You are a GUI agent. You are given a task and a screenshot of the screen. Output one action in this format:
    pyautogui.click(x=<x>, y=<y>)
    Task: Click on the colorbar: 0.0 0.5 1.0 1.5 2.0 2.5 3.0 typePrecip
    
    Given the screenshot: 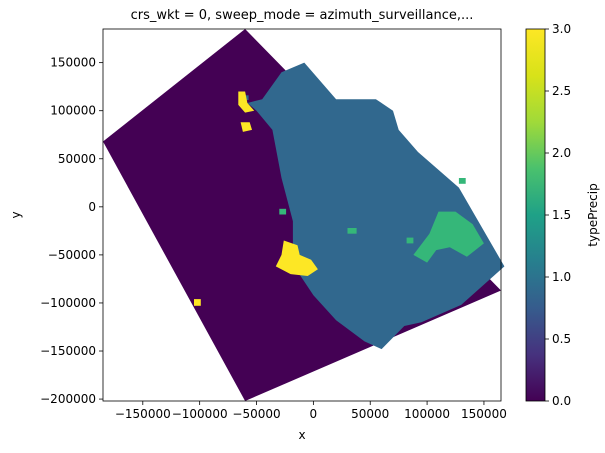 What is the action you would take?
    pyautogui.click(x=562, y=215)
    